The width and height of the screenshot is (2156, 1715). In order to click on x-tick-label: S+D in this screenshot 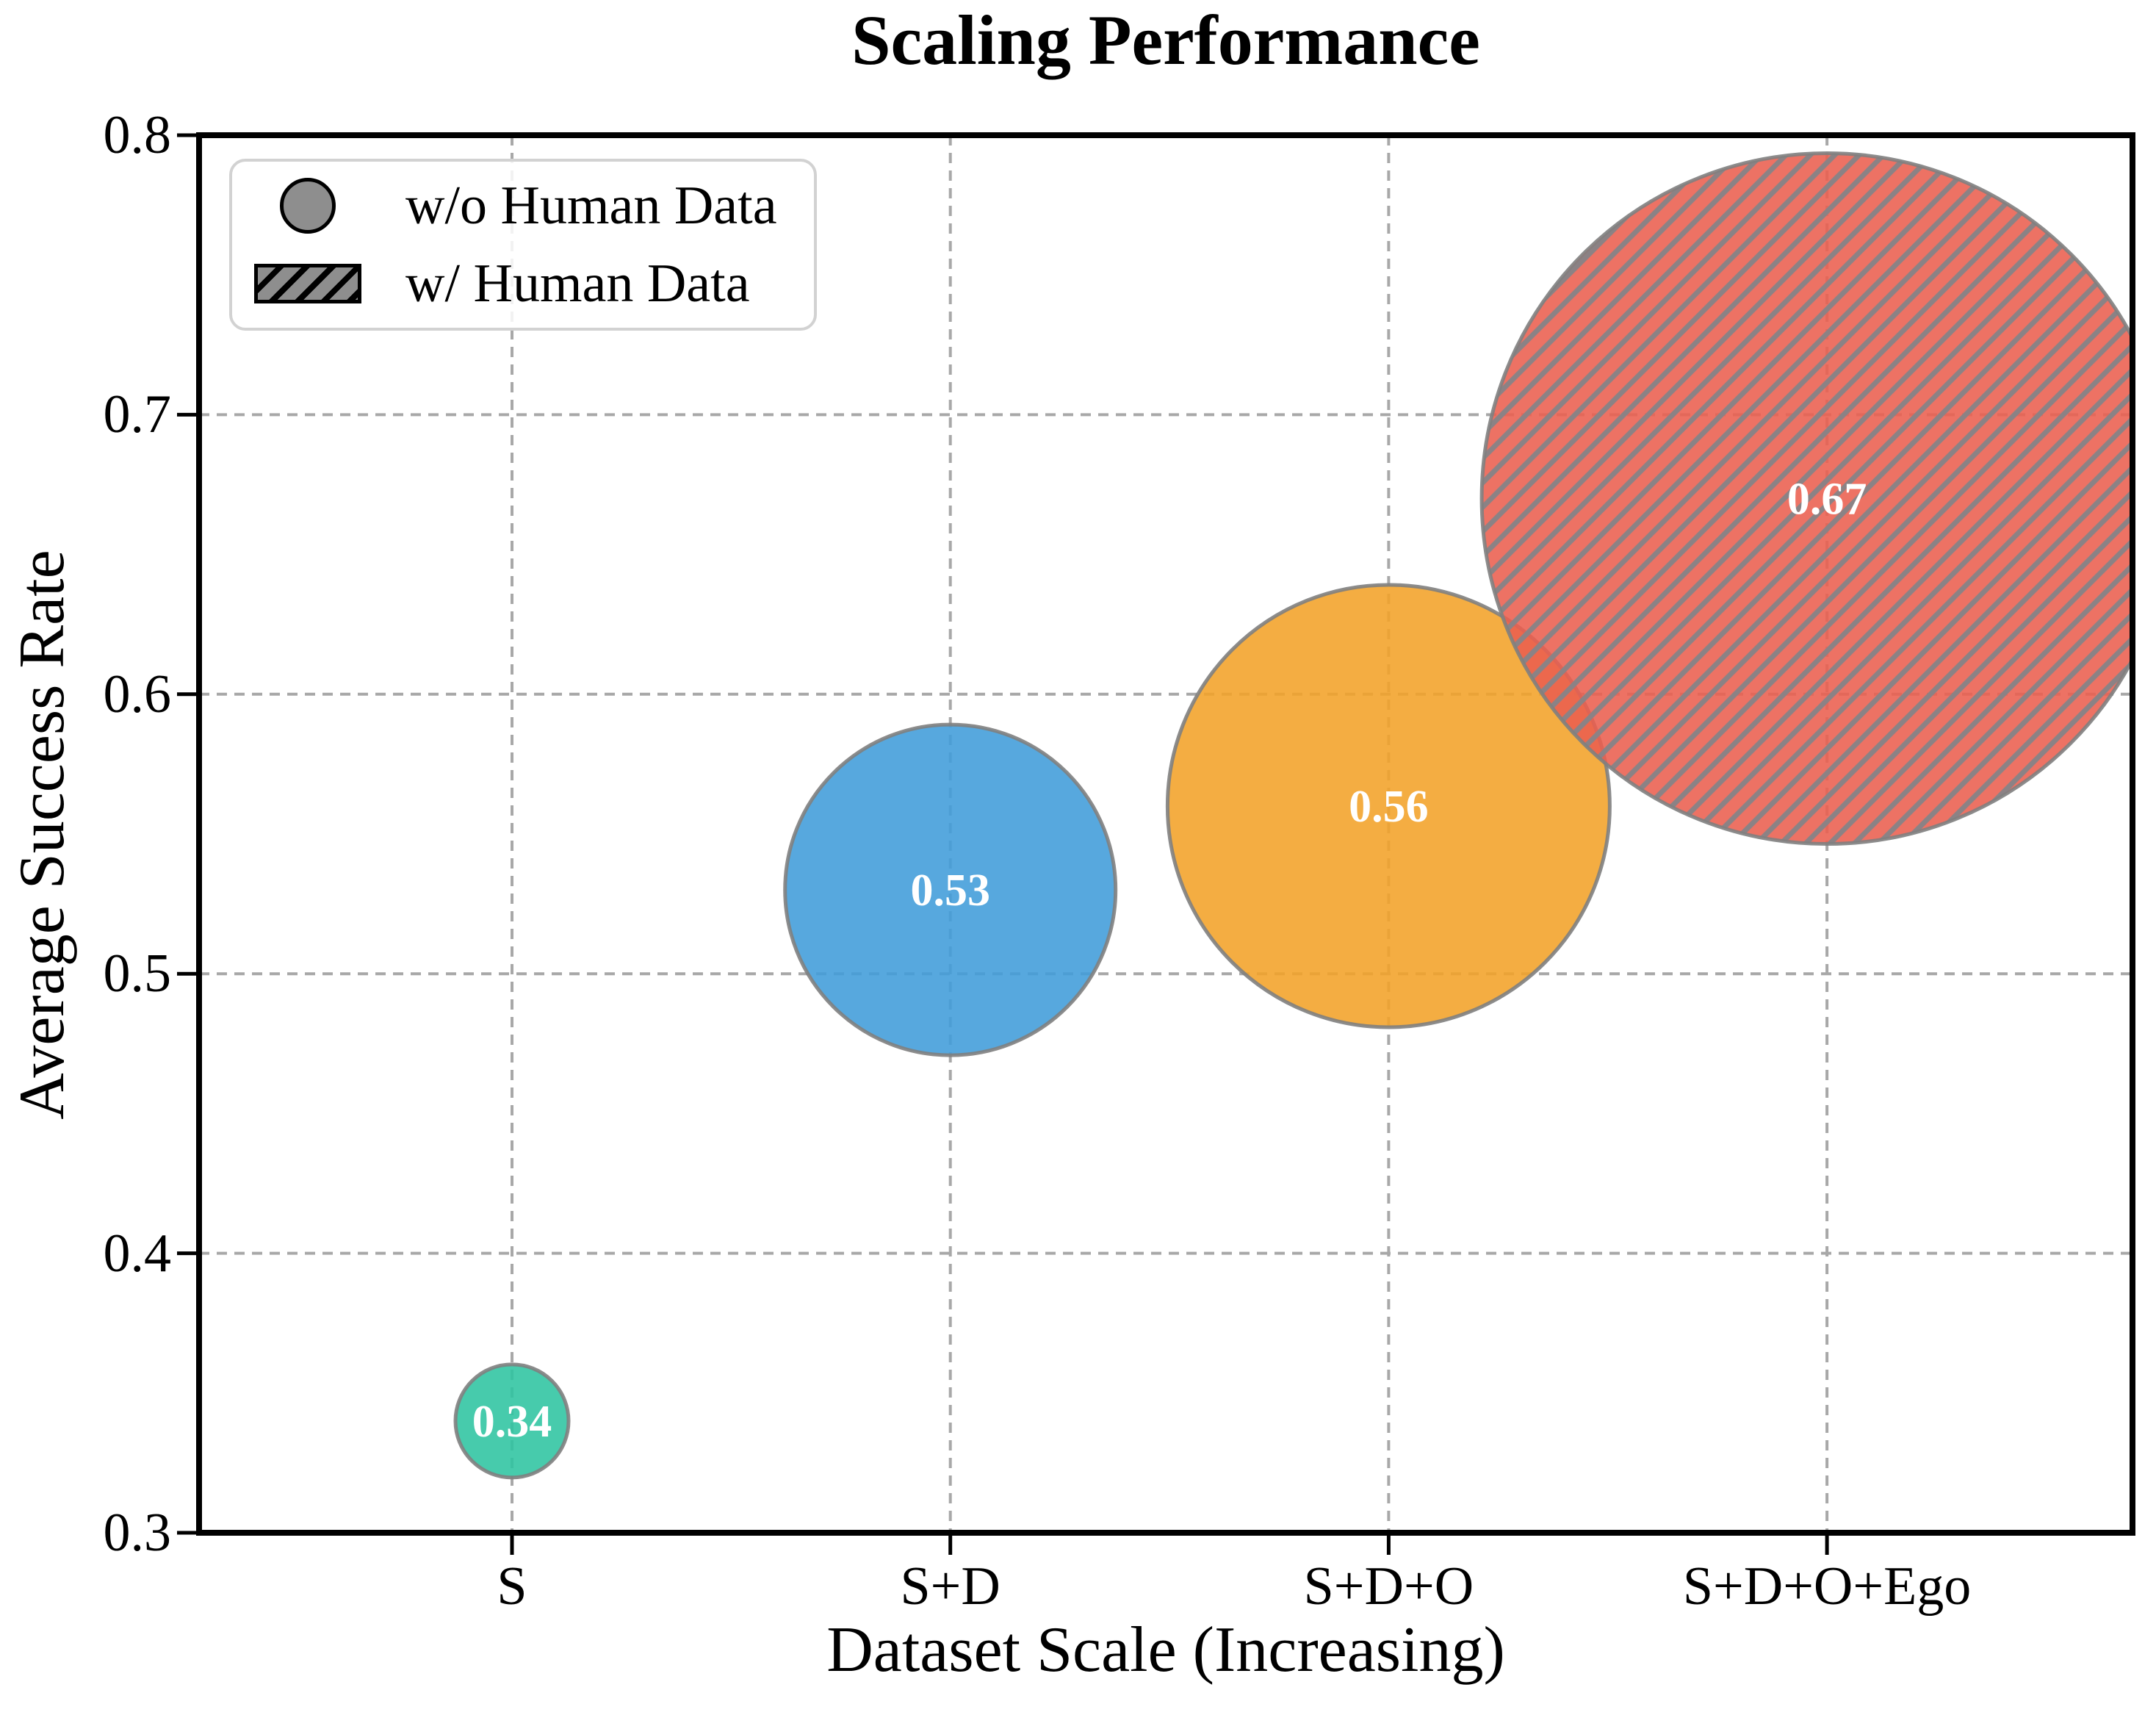, I will do `click(950, 1586)`.